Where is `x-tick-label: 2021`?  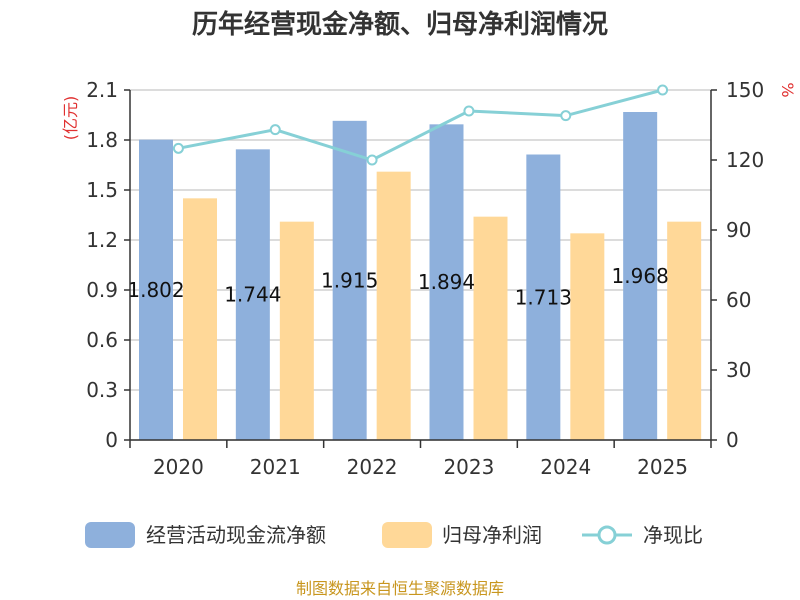
x-tick-label: 2021 is located at coordinates (275, 467).